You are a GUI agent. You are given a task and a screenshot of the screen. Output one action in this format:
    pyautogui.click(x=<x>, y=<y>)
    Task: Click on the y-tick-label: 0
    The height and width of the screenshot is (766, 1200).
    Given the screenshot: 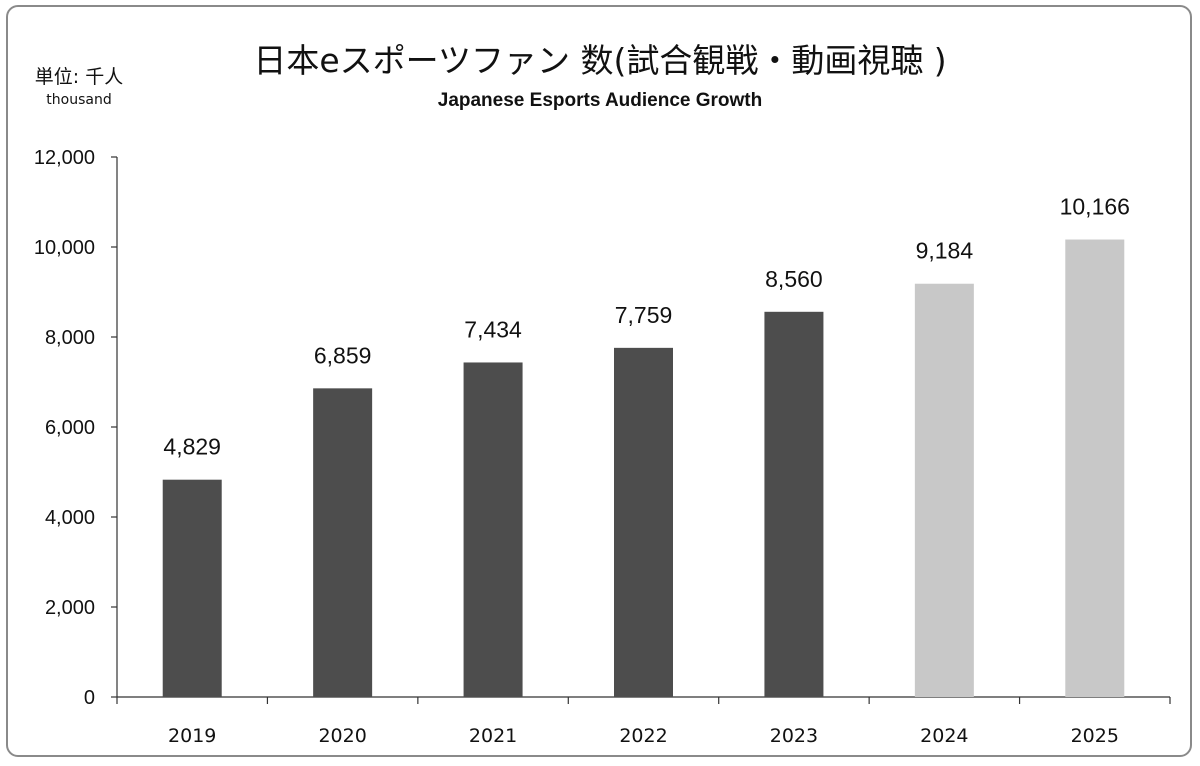 What is the action you would take?
    pyautogui.click(x=89, y=698)
    